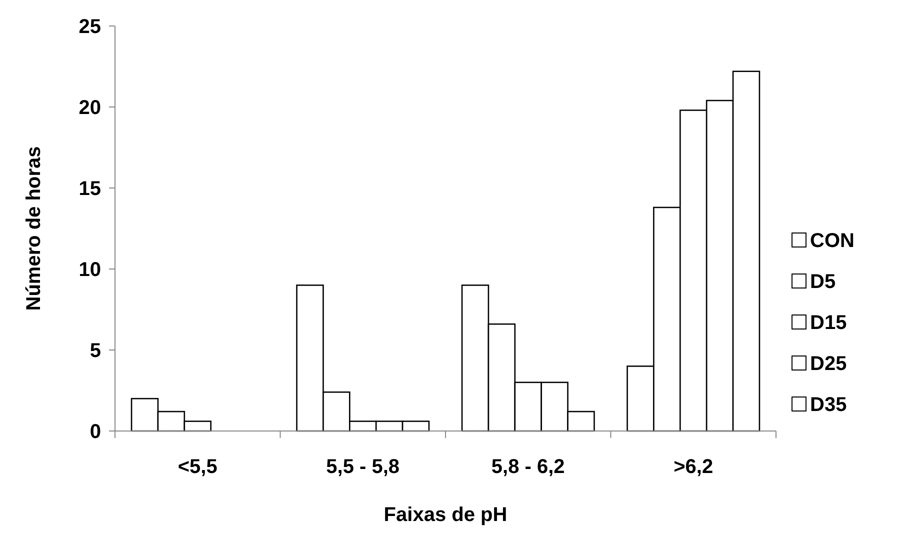  What do you see at coordinates (823, 282) in the screenshot?
I see `legend-label: D5` at bounding box center [823, 282].